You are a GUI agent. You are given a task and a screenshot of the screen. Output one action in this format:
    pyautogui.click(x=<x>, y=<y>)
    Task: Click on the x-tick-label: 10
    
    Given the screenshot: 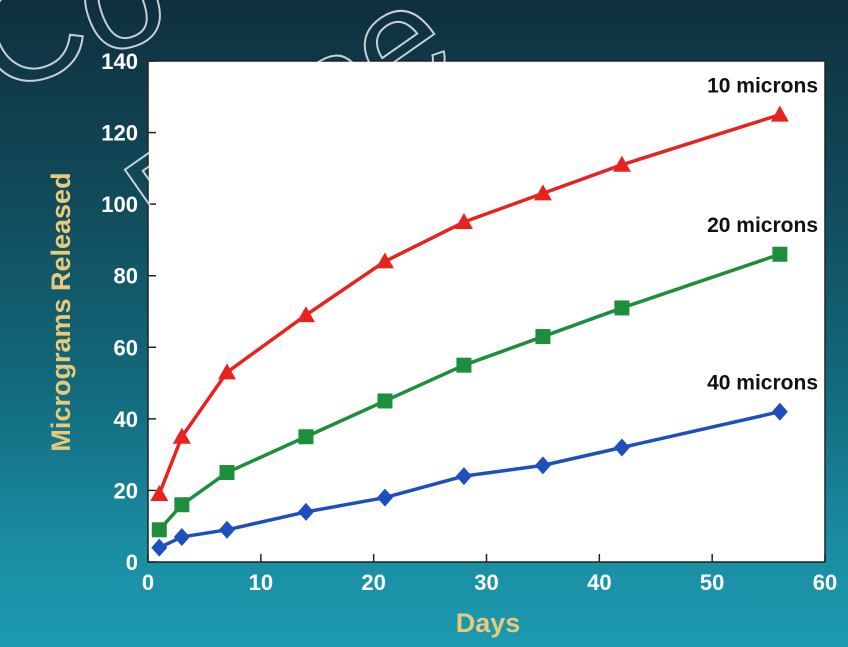 What is the action you would take?
    pyautogui.click(x=261, y=582)
    